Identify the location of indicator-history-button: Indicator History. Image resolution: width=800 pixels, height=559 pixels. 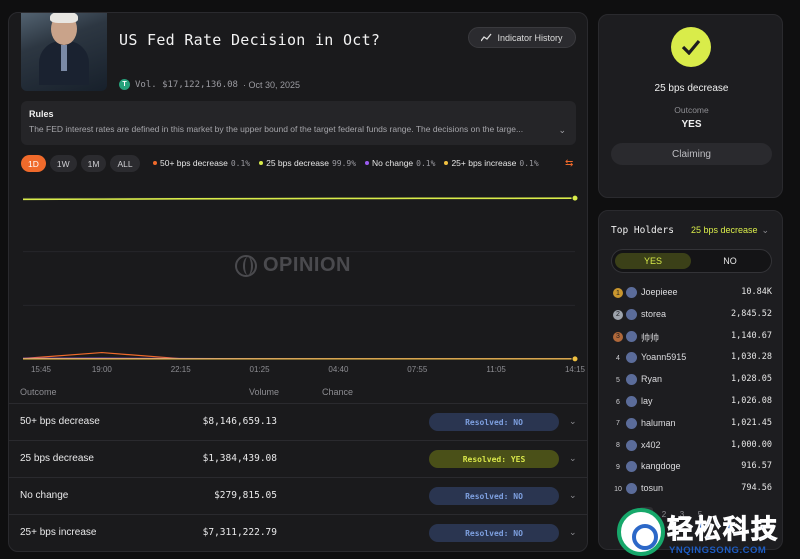
(522, 37).